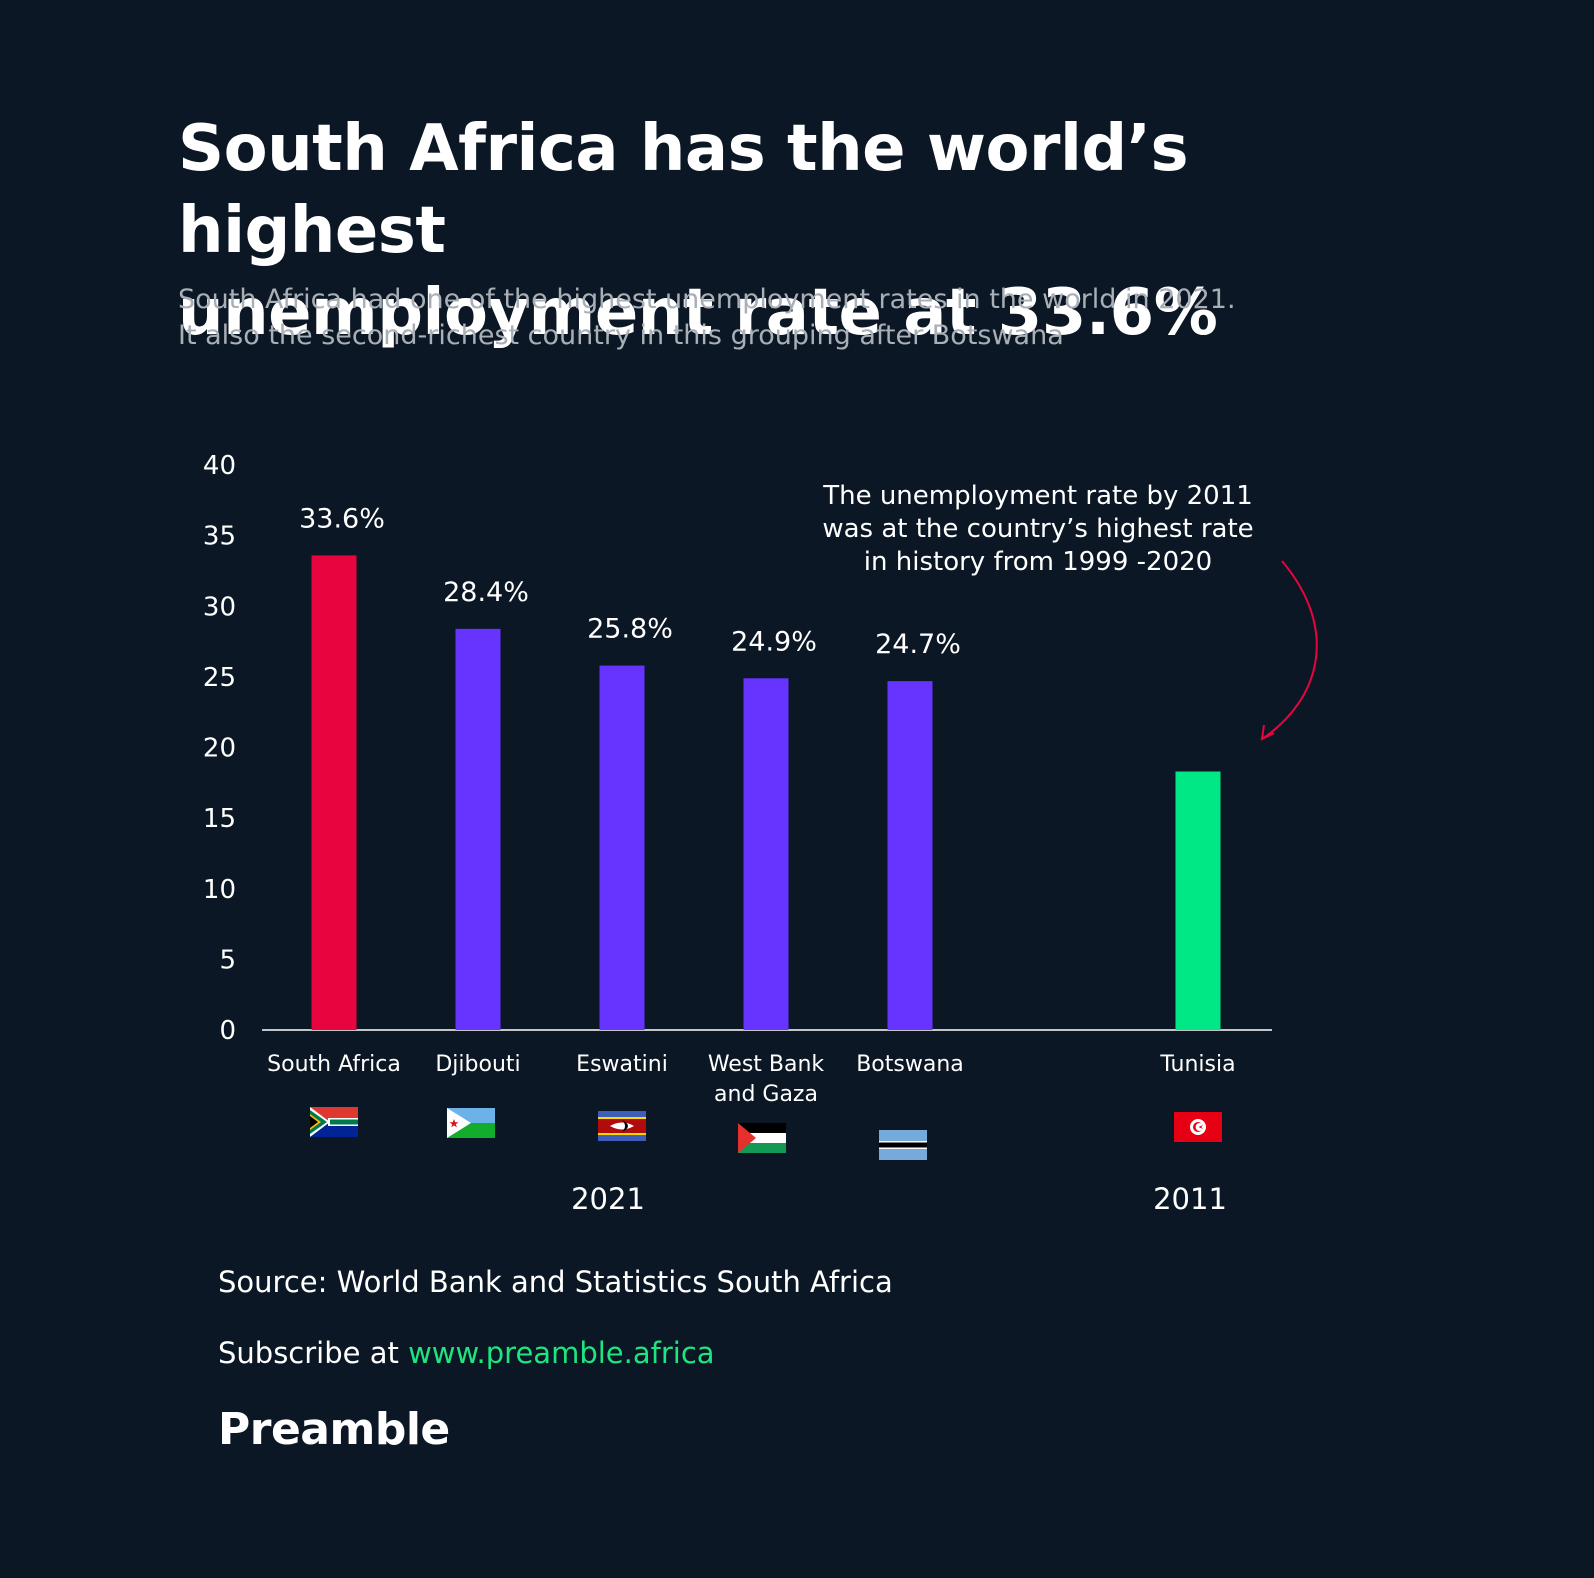 This screenshot has width=1594, height=1578. What do you see at coordinates (766, 1094) in the screenshot?
I see `category-label: and Gaza` at bounding box center [766, 1094].